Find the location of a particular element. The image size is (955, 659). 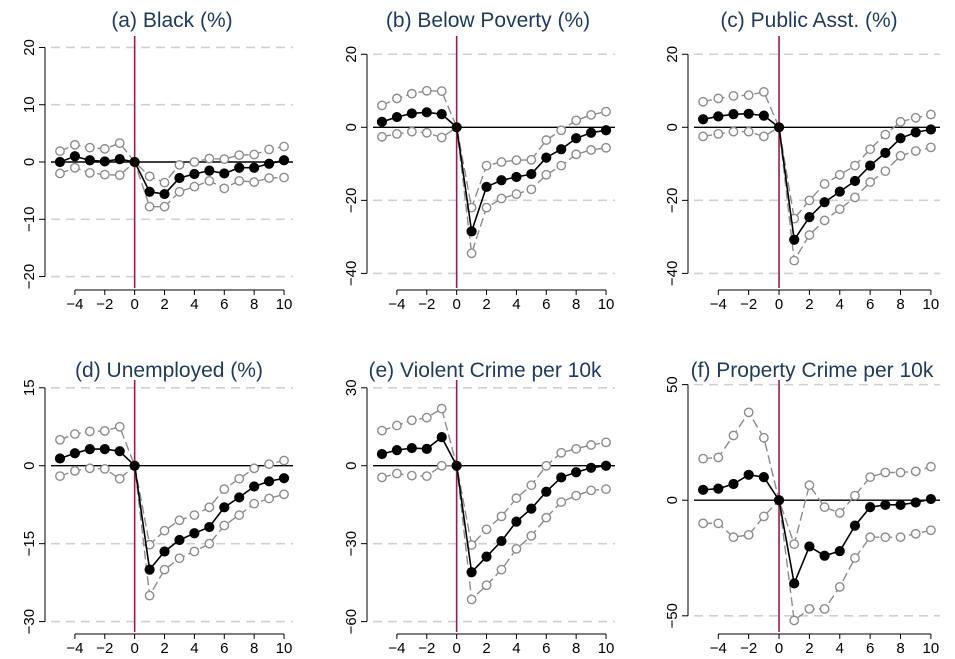

chart-title: (b) Below Poverty (%) is located at coordinates (488, 20).